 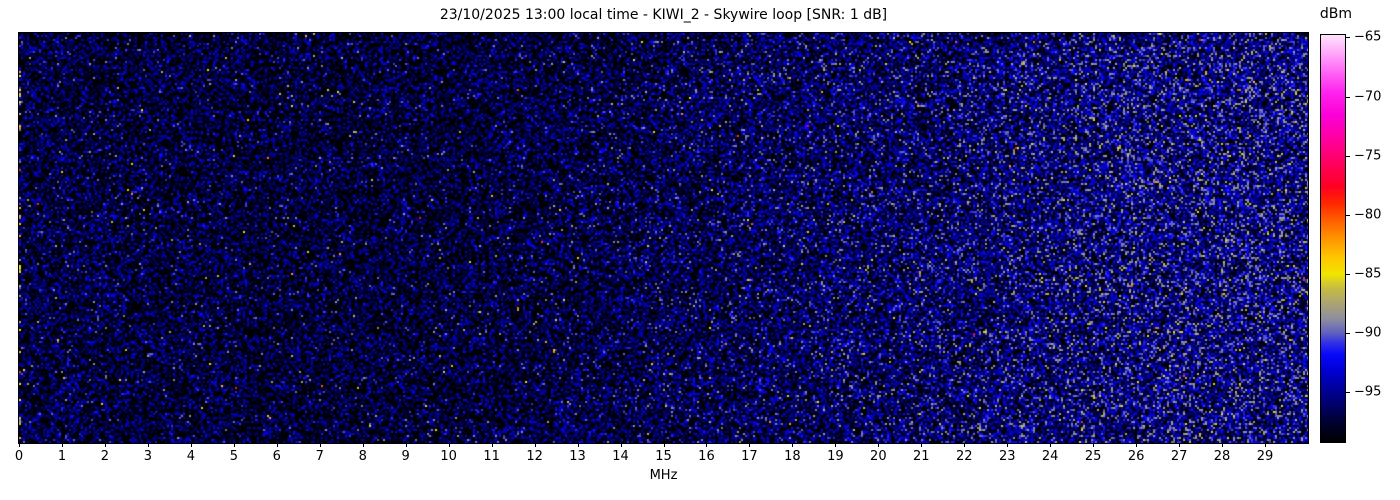 What do you see at coordinates (190, 456) in the screenshot?
I see `x-tick-label: 4` at bounding box center [190, 456].